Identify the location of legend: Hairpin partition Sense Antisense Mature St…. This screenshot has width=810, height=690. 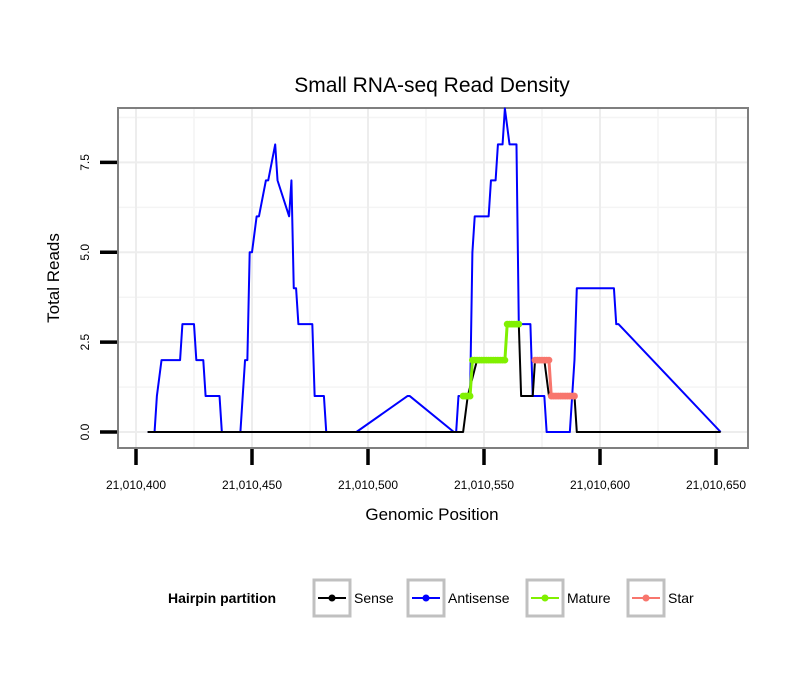
(431, 598).